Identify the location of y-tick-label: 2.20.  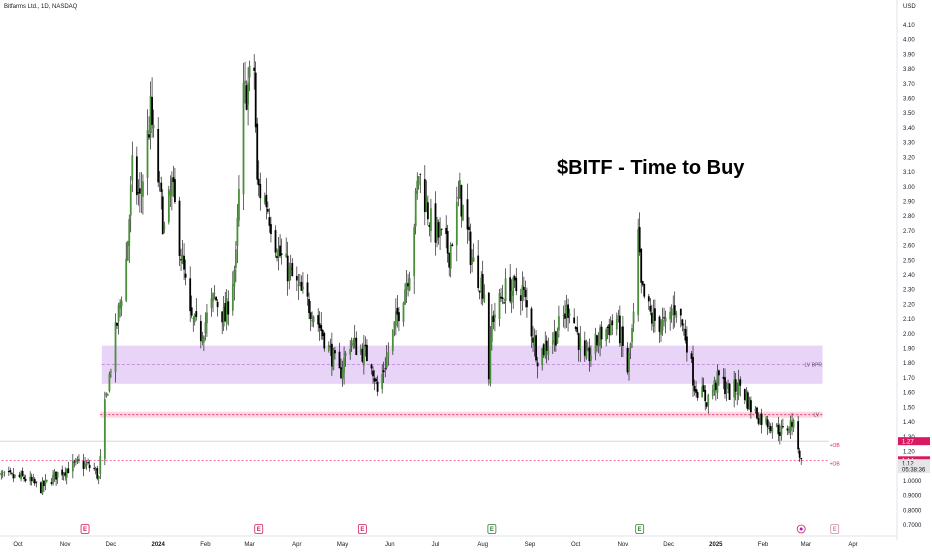
(909, 305).